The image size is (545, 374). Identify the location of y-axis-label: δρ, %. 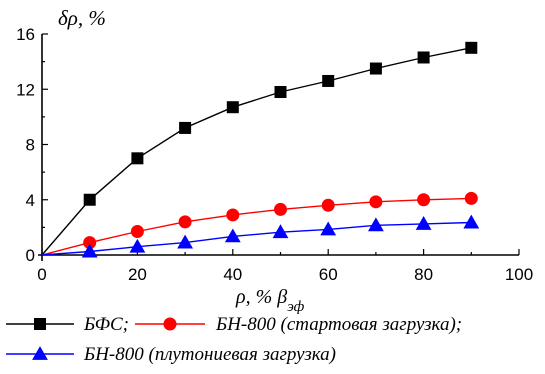
(82, 18).